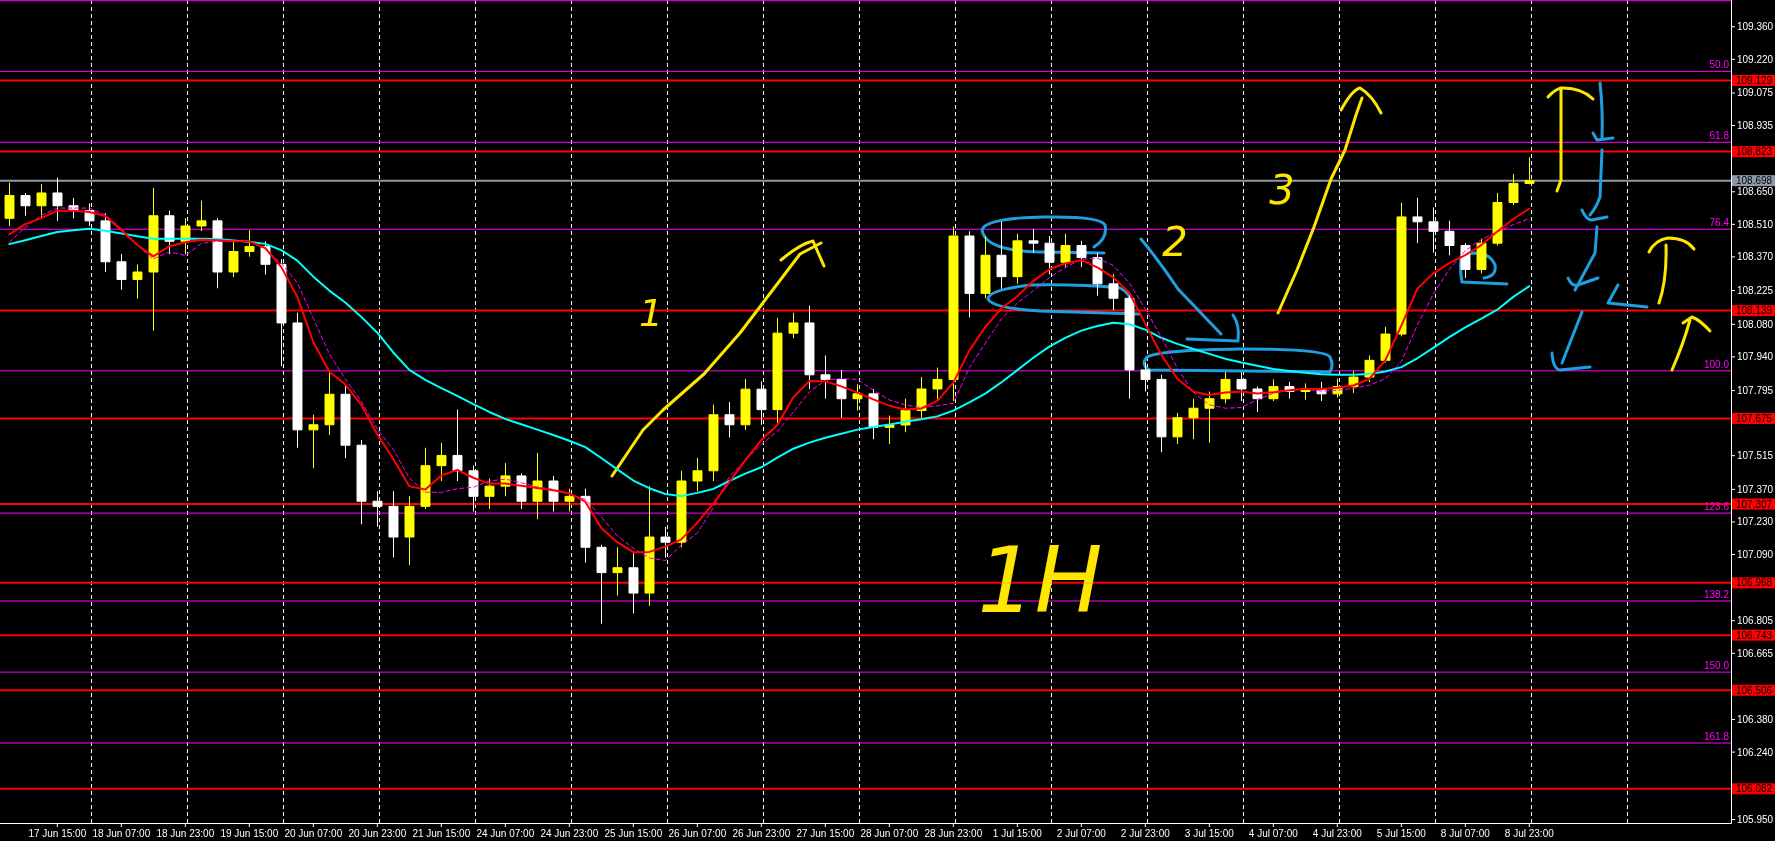  Describe the element at coordinates (1755, 93) in the screenshot. I see `y-tick-label: 109.075` at that location.